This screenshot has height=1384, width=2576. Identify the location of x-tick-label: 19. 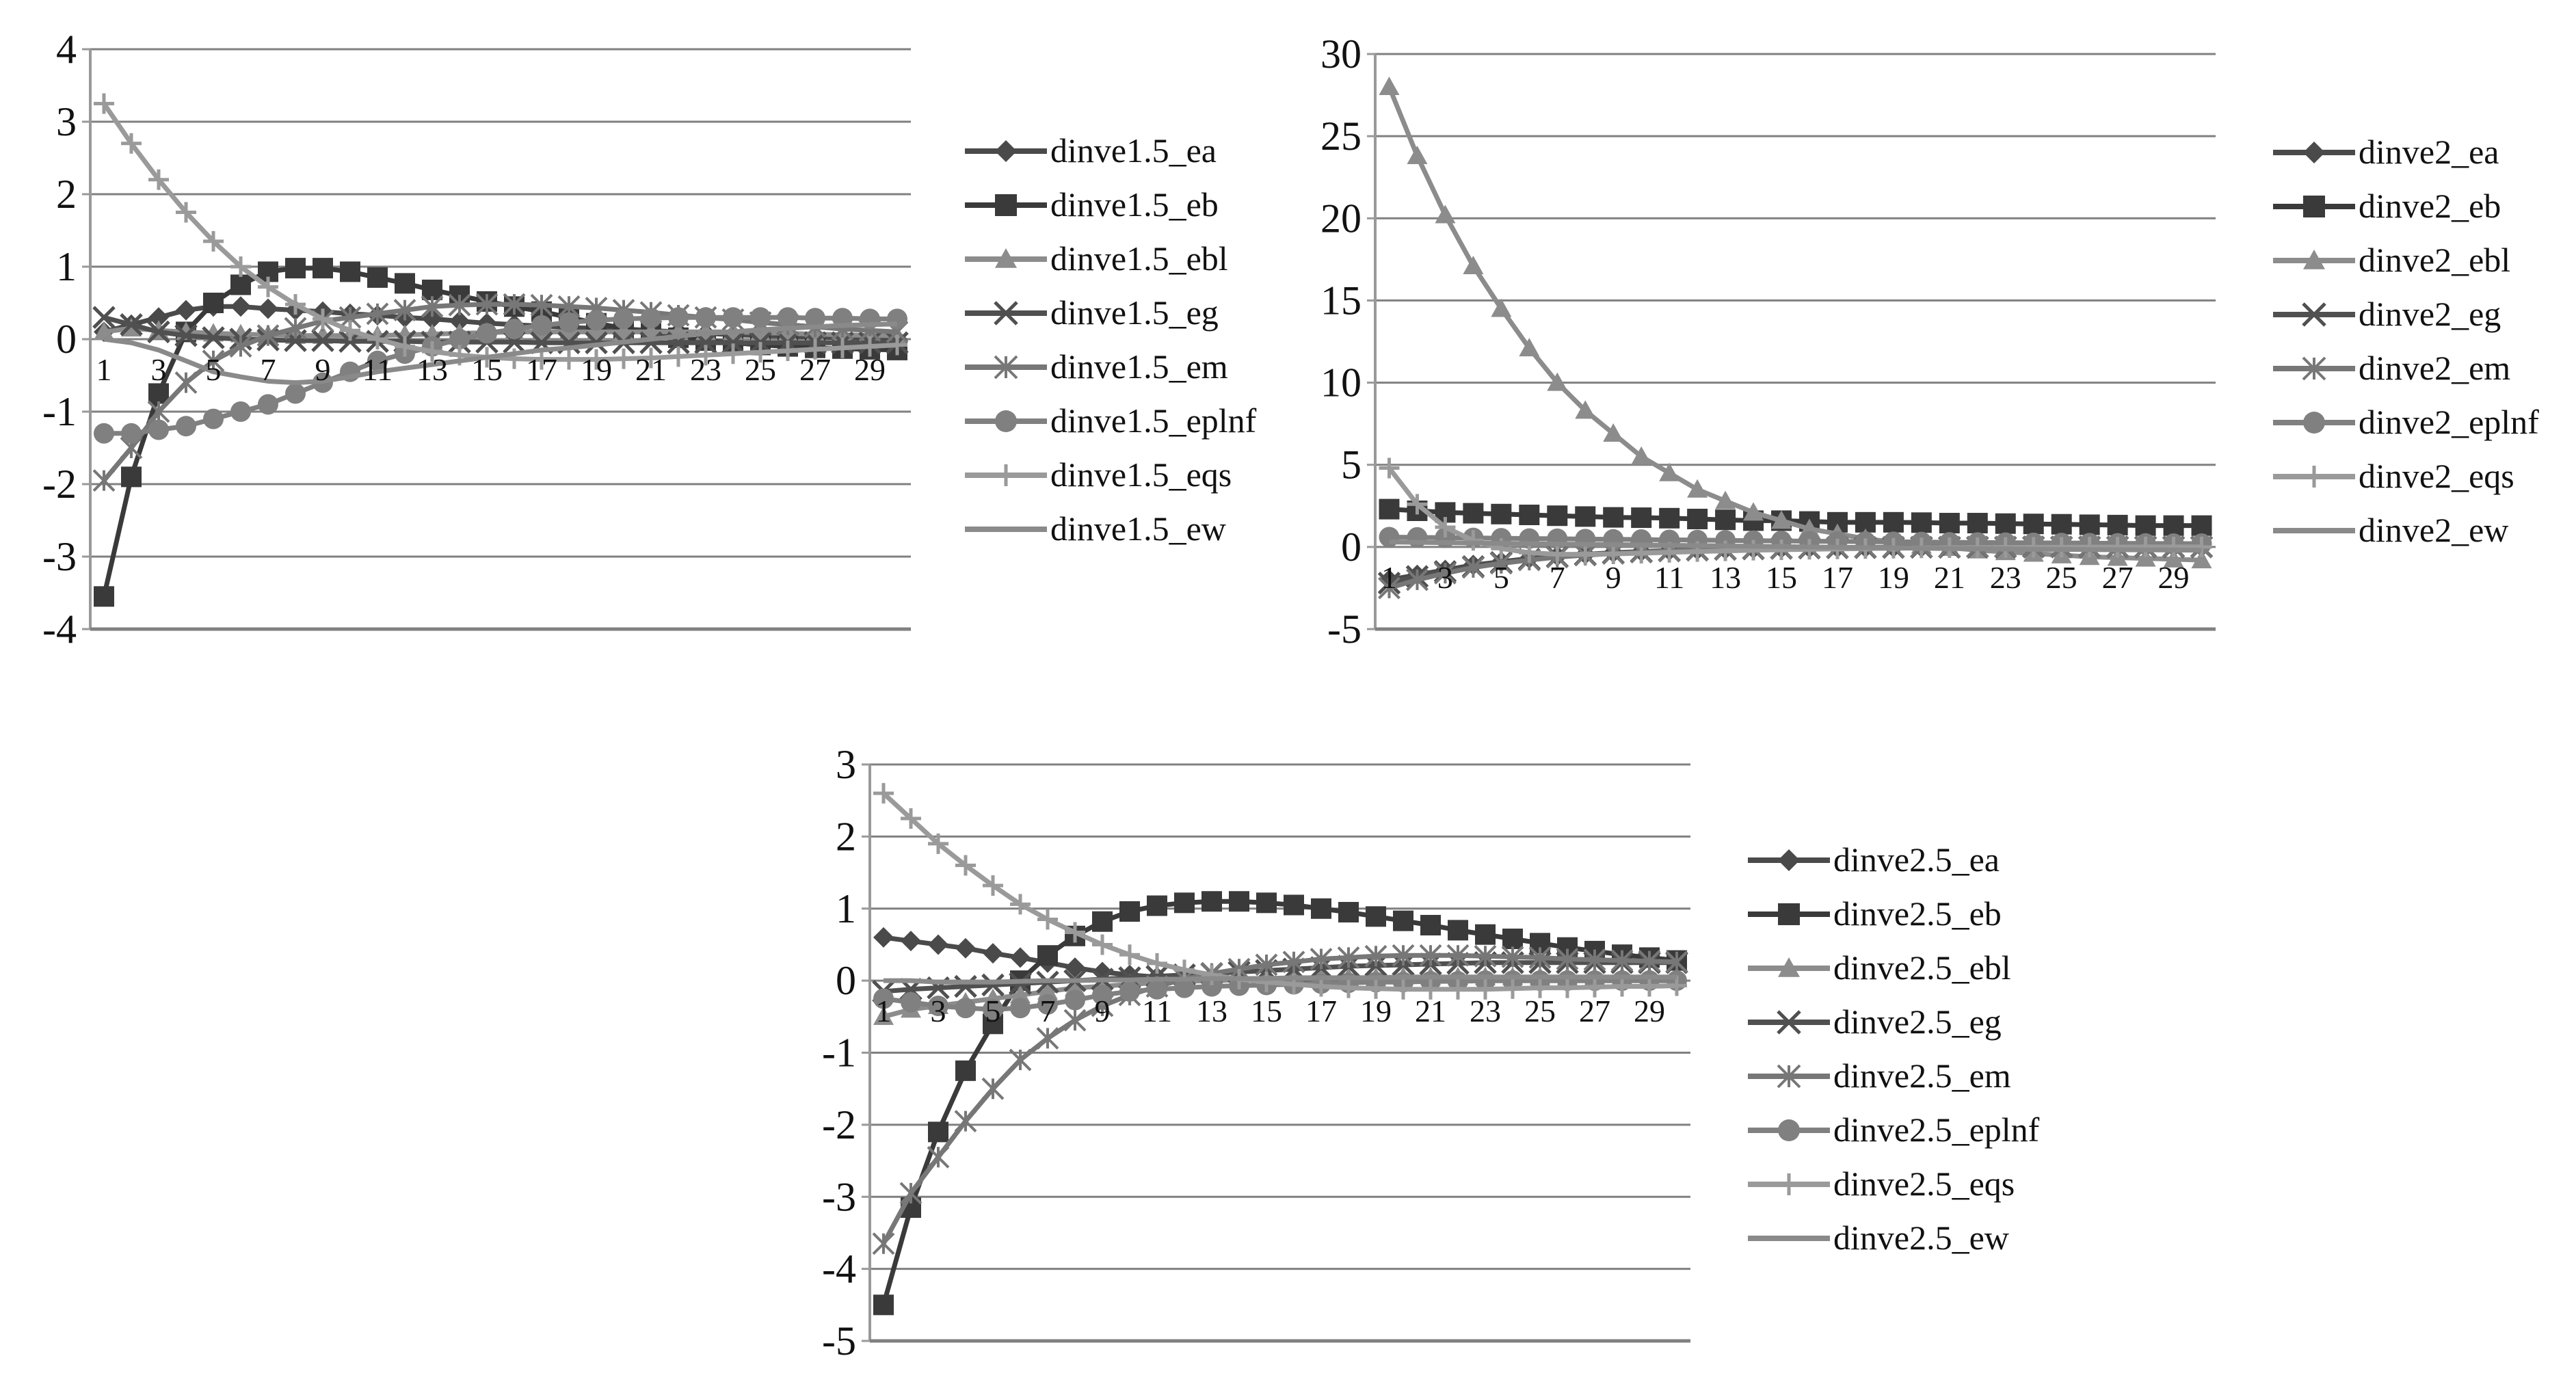
(596, 369).